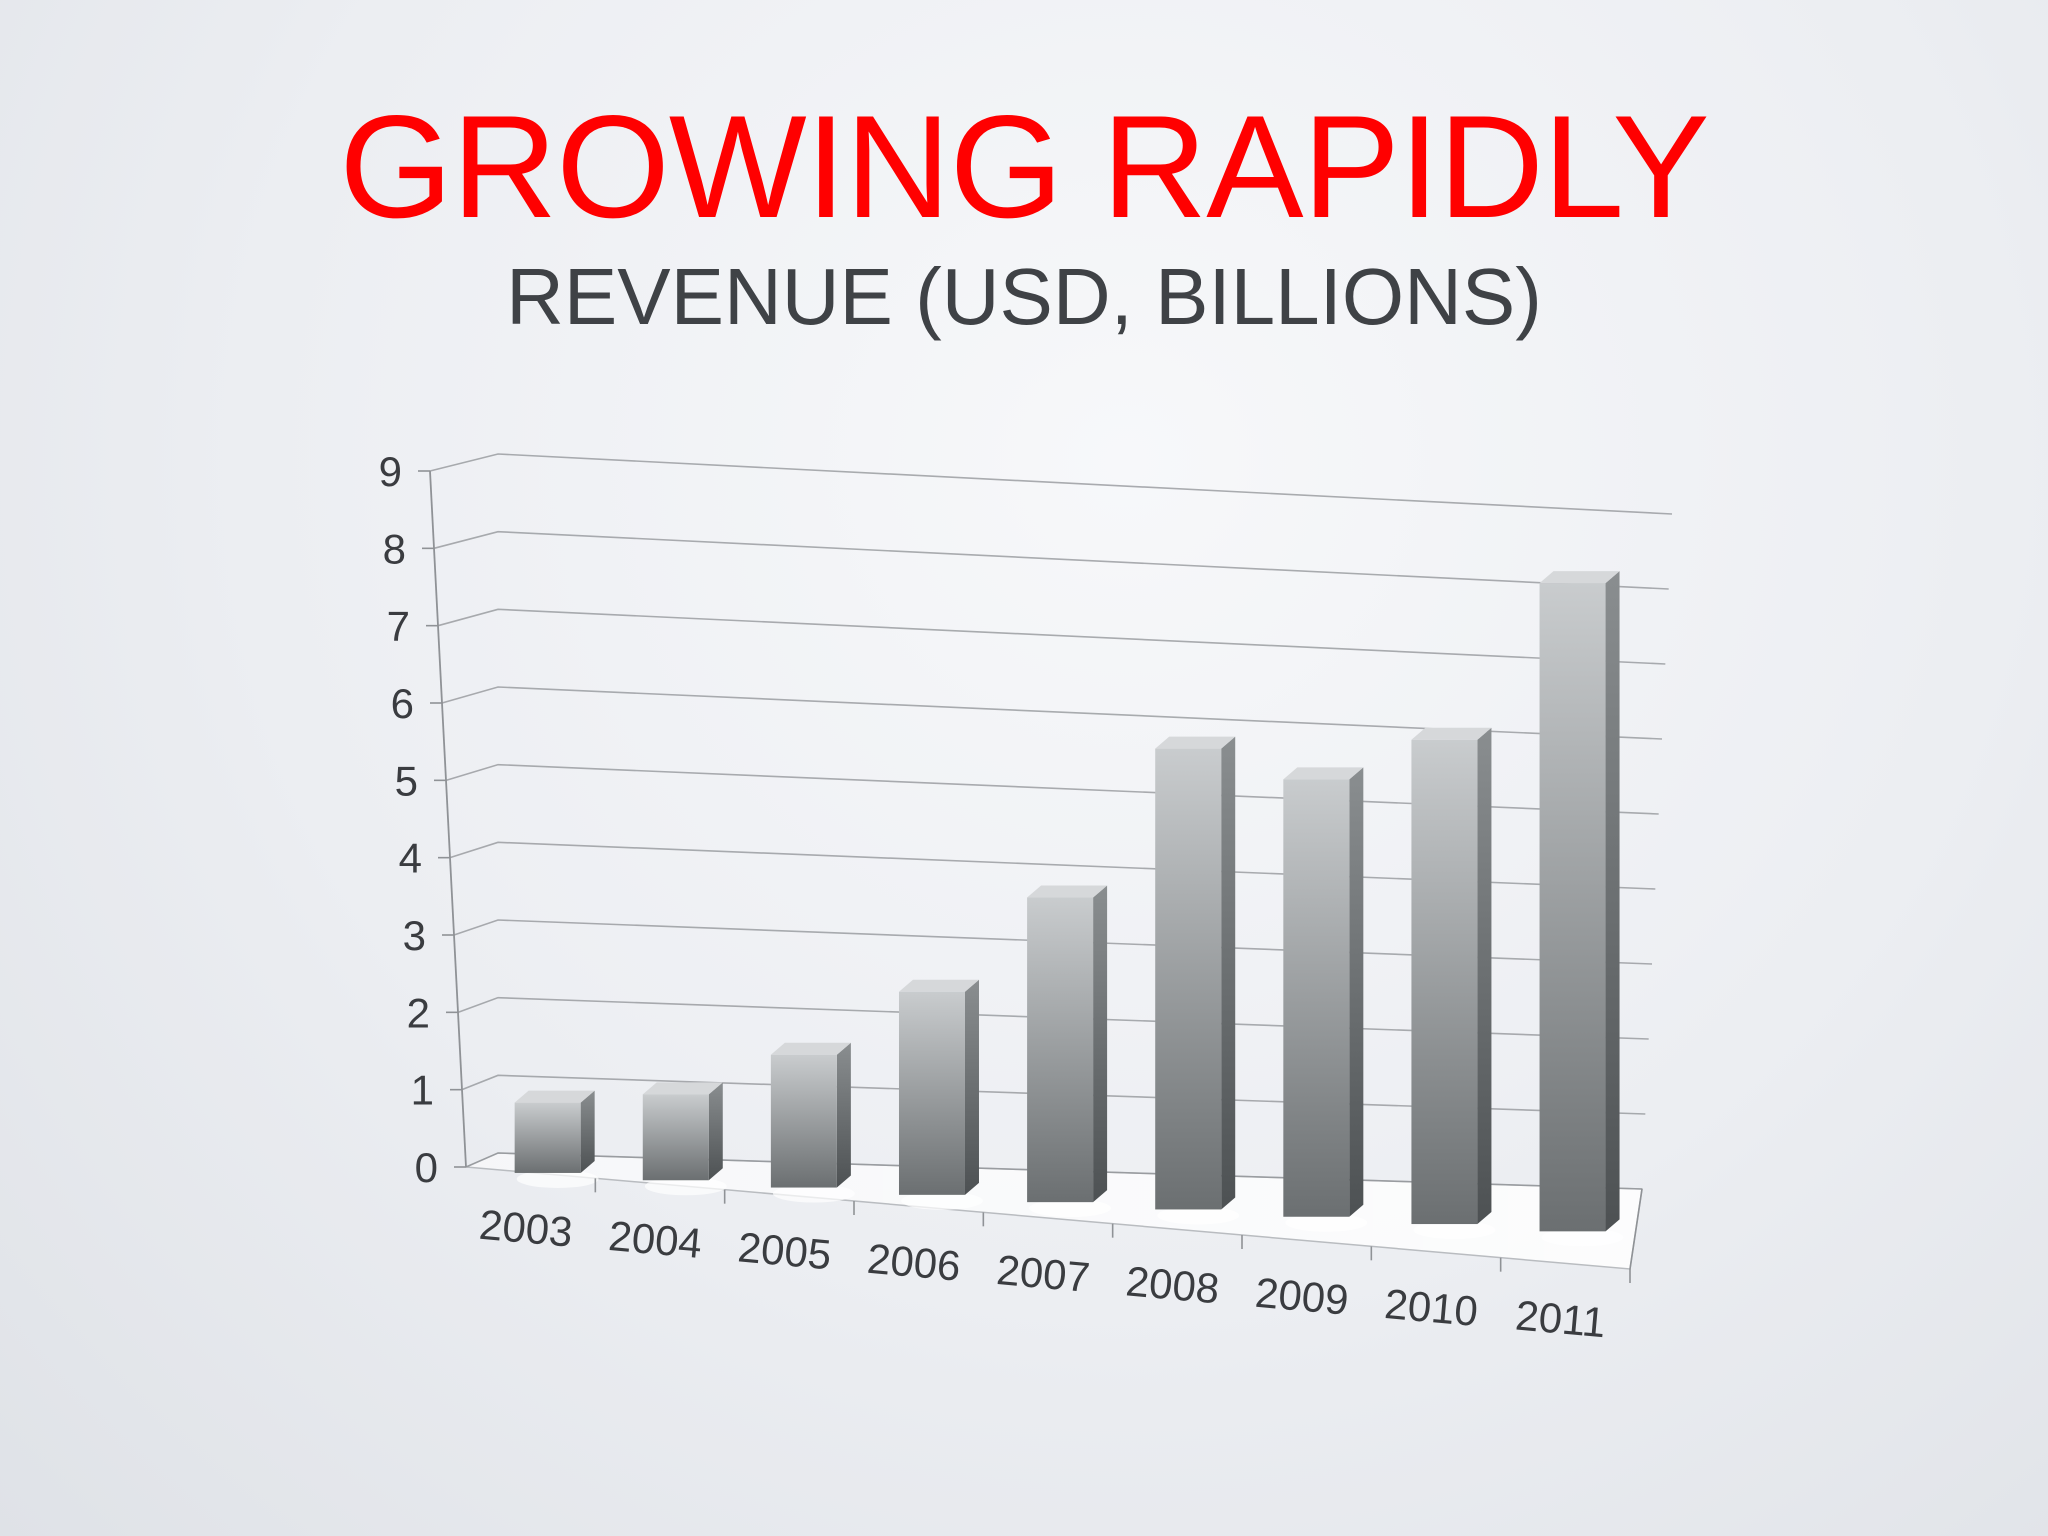 The height and width of the screenshot is (1536, 2048). I want to click on y-tick-label: 3, so click(414, 935).